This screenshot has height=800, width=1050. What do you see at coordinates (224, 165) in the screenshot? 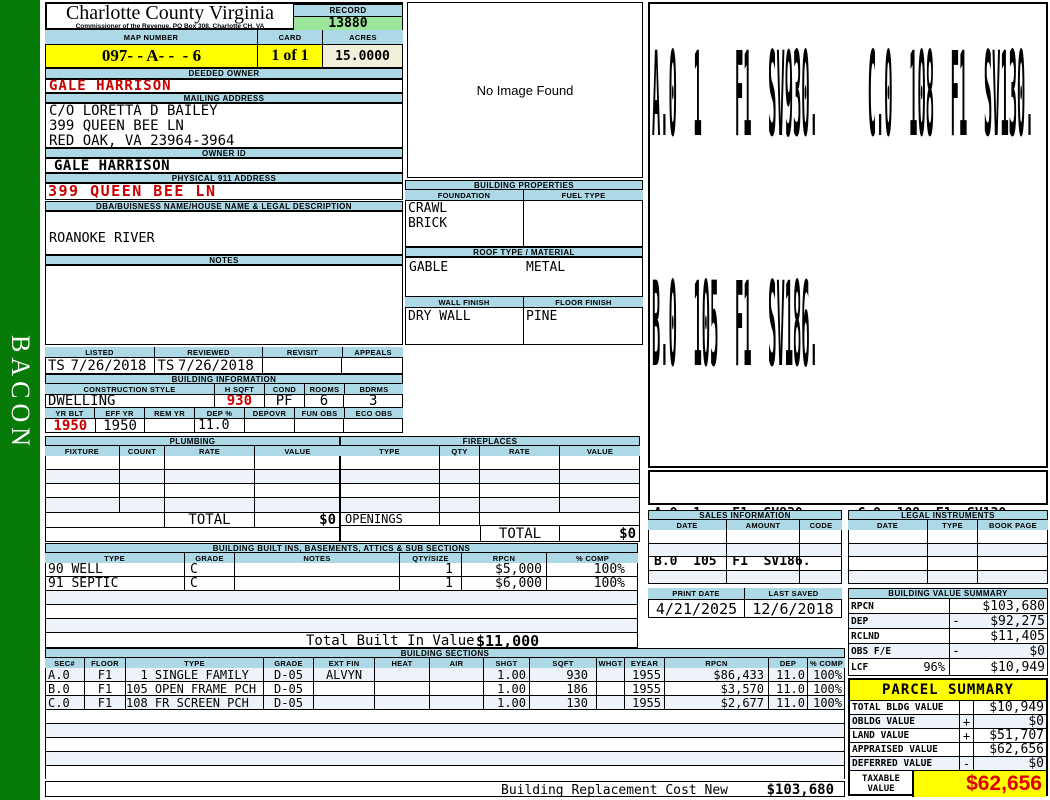
I see `owner-id-value: GALE HARRISON` at bounding box center [224, 165].